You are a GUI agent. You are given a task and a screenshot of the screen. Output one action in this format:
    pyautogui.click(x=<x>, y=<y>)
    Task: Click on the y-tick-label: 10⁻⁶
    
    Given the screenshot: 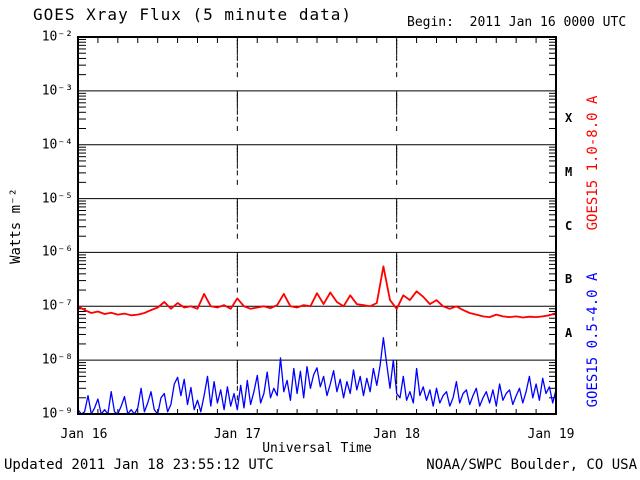 What is the action you would take?
    pyautogui.click(x=57, y=252)
    